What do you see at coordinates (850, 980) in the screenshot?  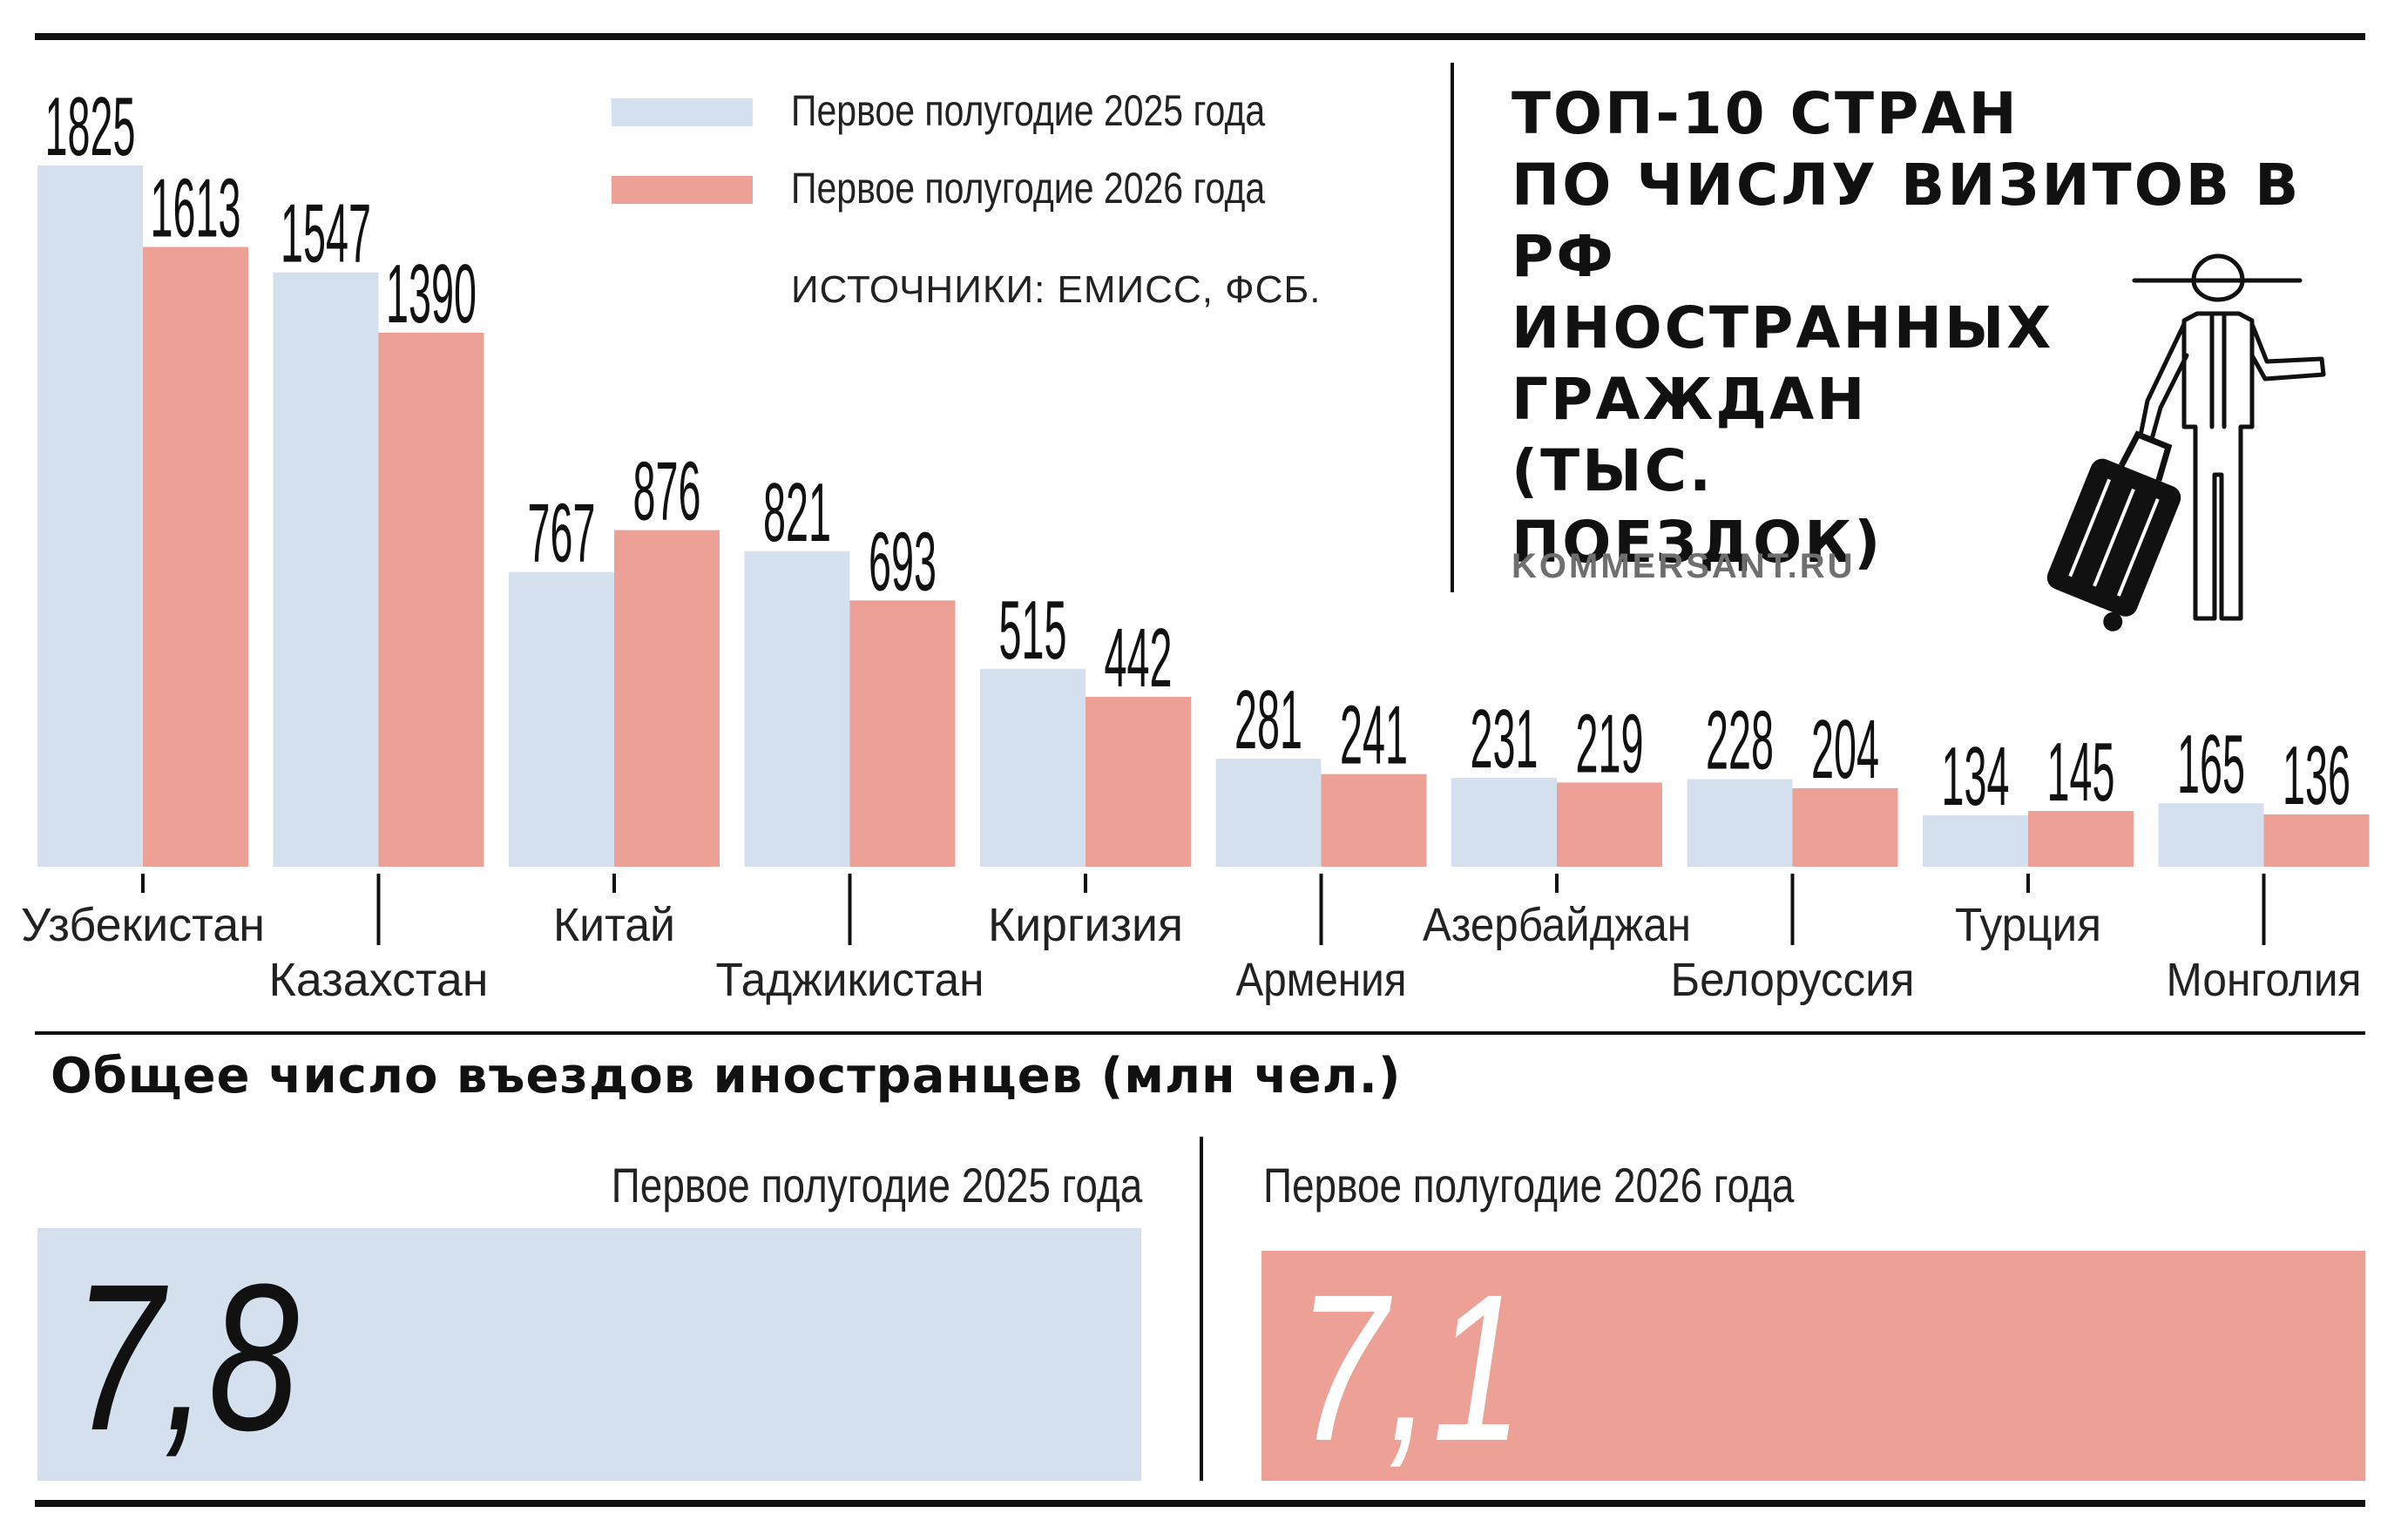 I see `category-label: Таджикистан` at bounding box center [850, 980].